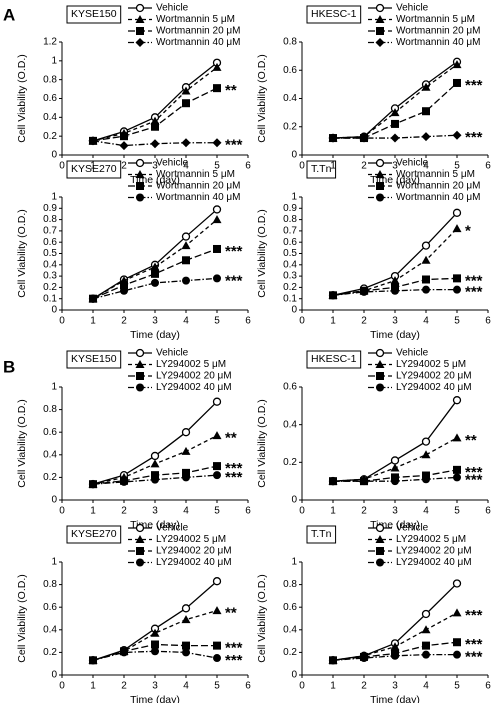  Describe the element at coordinates (50, 298) in the screenshot. I see `y-tick-label: 0.1` at that location.